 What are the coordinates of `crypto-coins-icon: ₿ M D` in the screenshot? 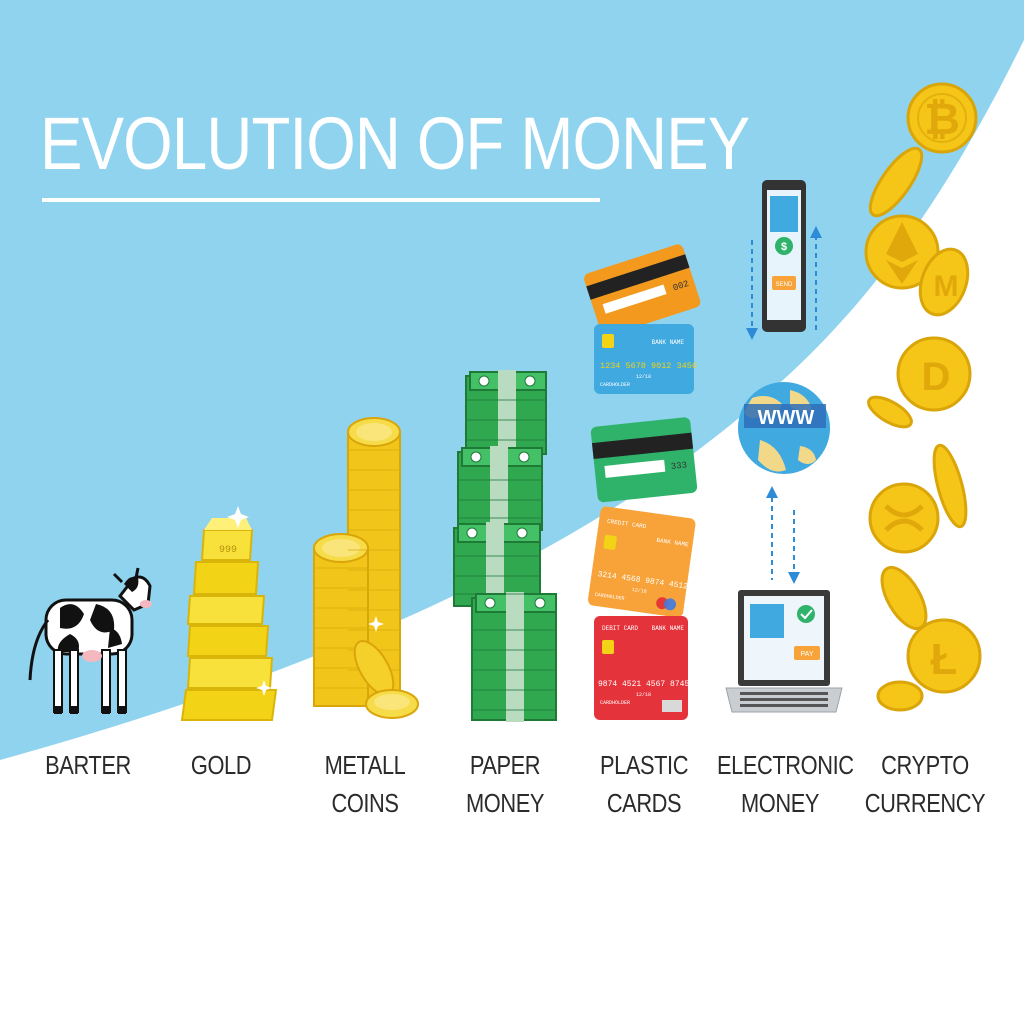 It's located at (923, 397).